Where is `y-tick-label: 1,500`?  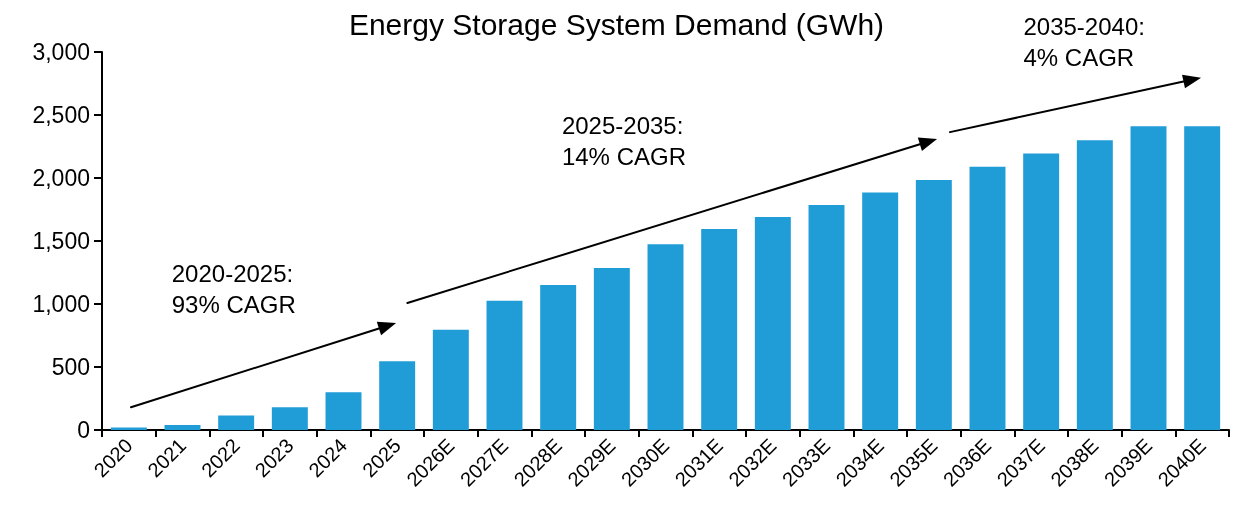
y-tick-label: 1,500 is located at coordinates (61, 241).